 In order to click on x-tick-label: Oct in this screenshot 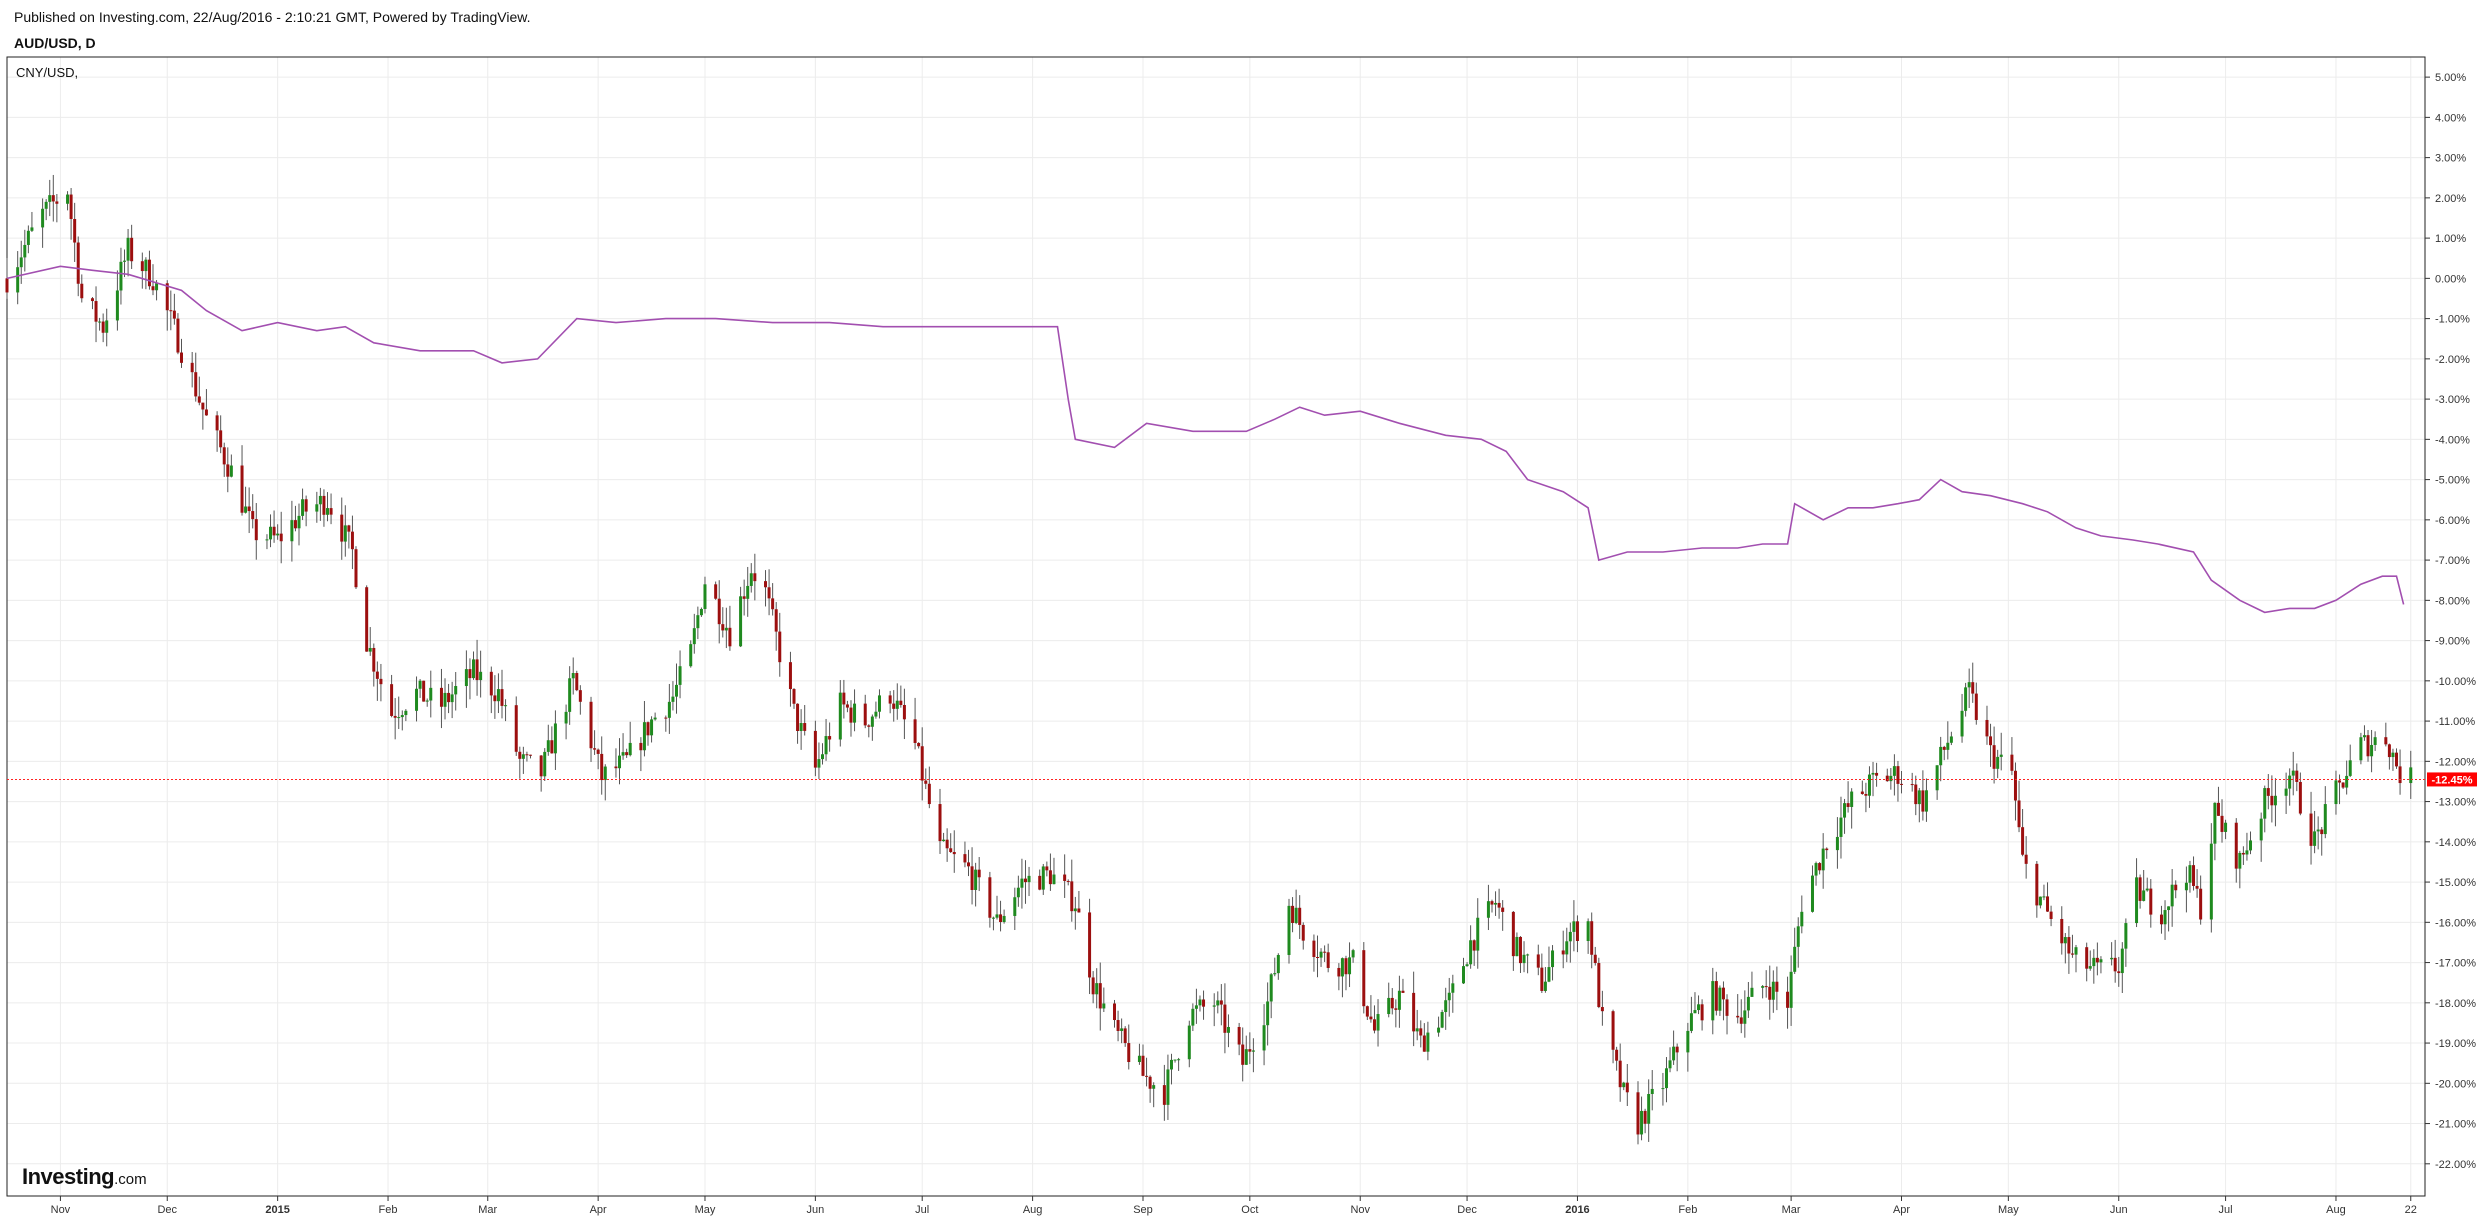, I will do `click(1249, 1210)`.